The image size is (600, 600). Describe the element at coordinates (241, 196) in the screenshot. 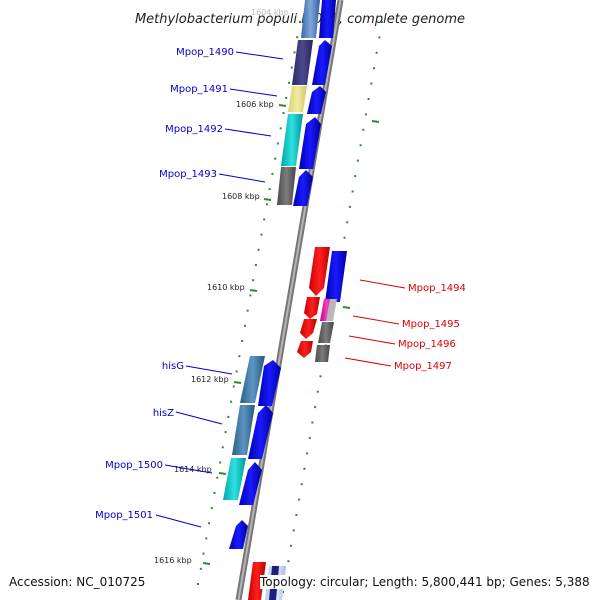

I see `kbp-label-1608: 1608 kbp` at that location.